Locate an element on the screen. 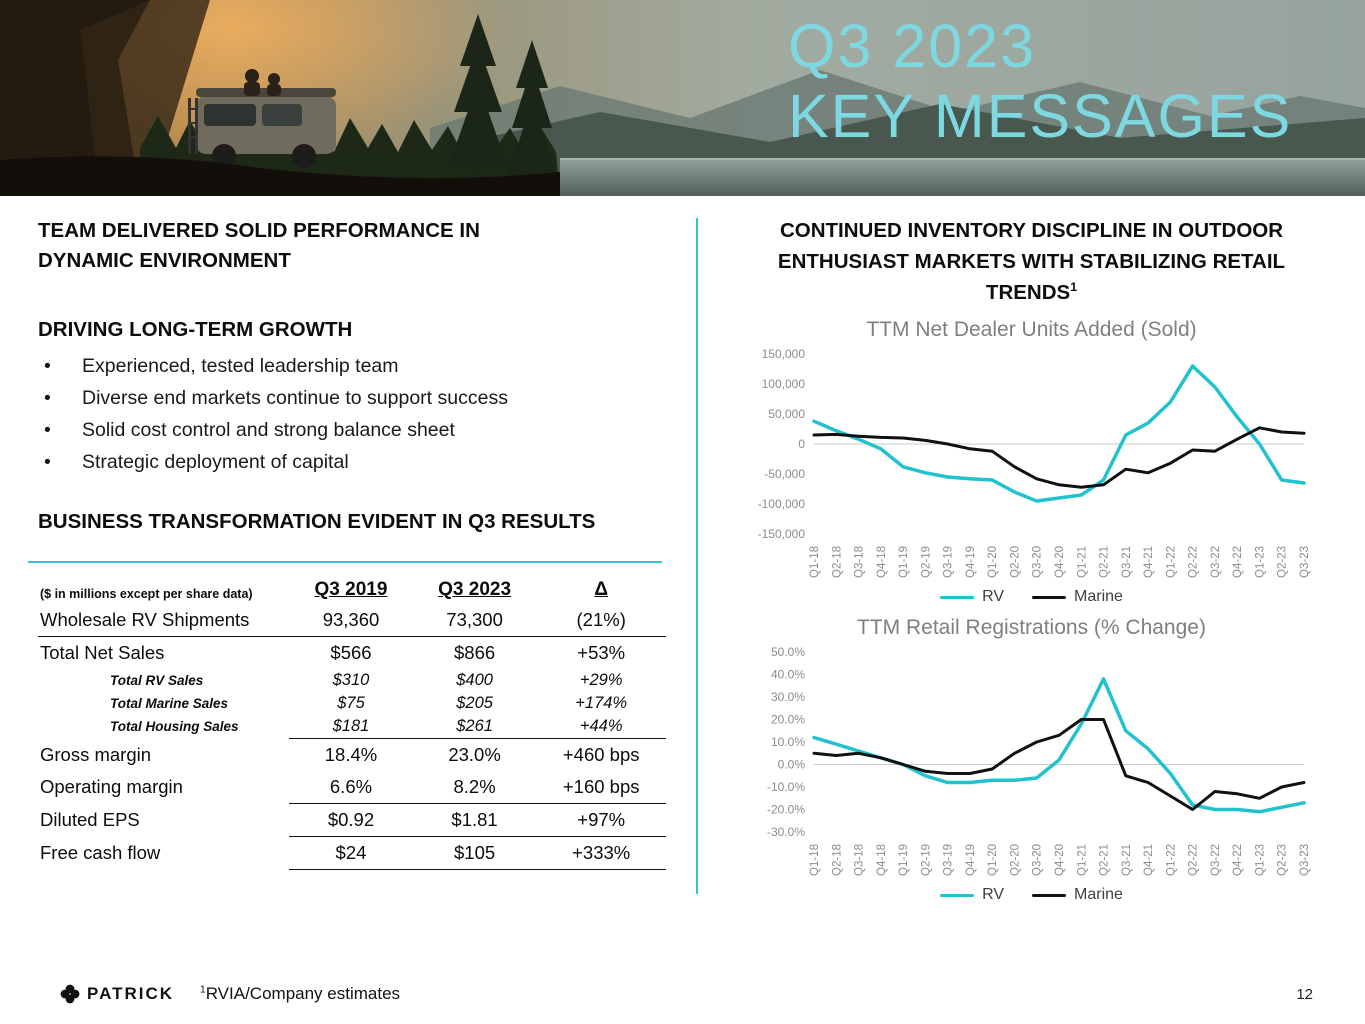 This screenshot has width=1365, height=1024. footer: PATRICK 1RVIA/Company estimates 12 is located at coordinates (682, 994).